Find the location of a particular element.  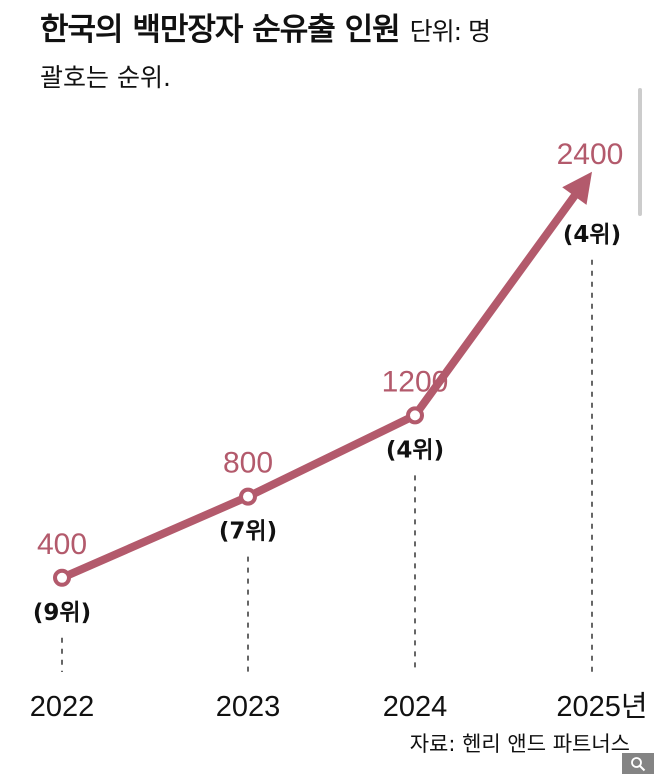

x-tick-label: 2023 is located at coordinates (248, 707).